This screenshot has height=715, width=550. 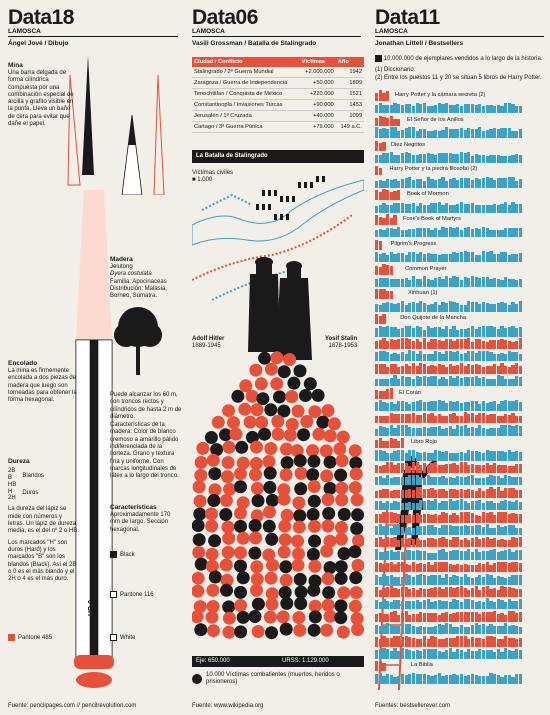 What do you see at coordinates (278, 238) in the screenshot?
I see `stalingrad-map` at bounding box center [278, 238].